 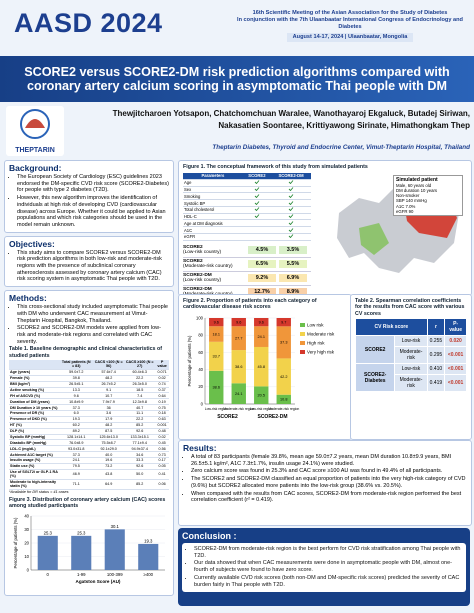 I want to click on segment-label: 27.7, so click(x=238, y=338).